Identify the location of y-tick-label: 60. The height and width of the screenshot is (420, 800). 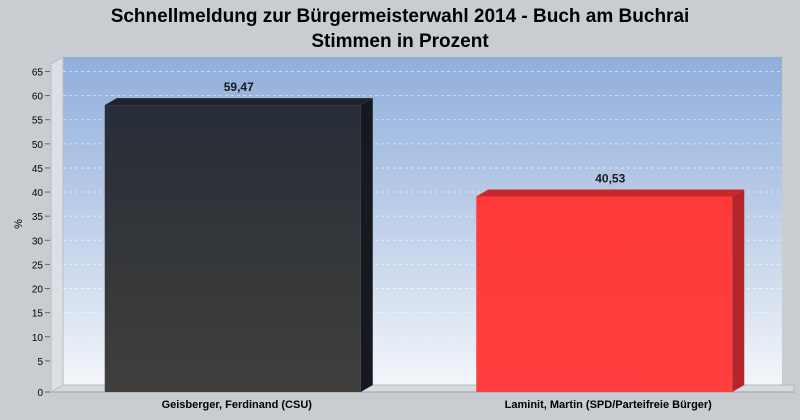
(38, 97).